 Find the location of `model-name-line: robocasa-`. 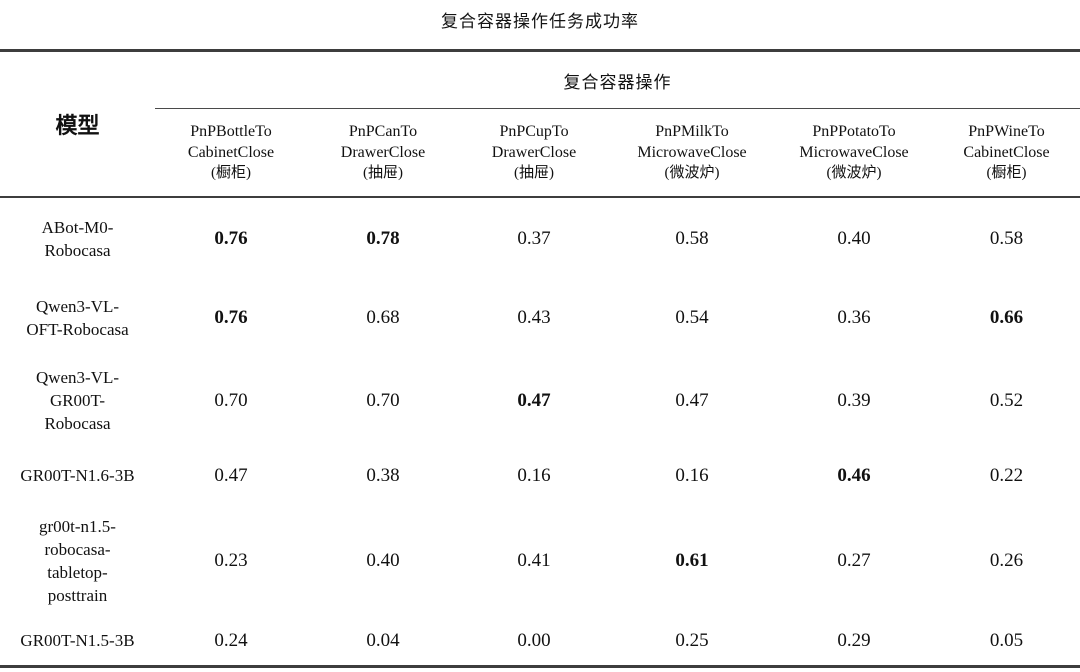

model-name-line: robocasa- is located at coordinates (77, 549).